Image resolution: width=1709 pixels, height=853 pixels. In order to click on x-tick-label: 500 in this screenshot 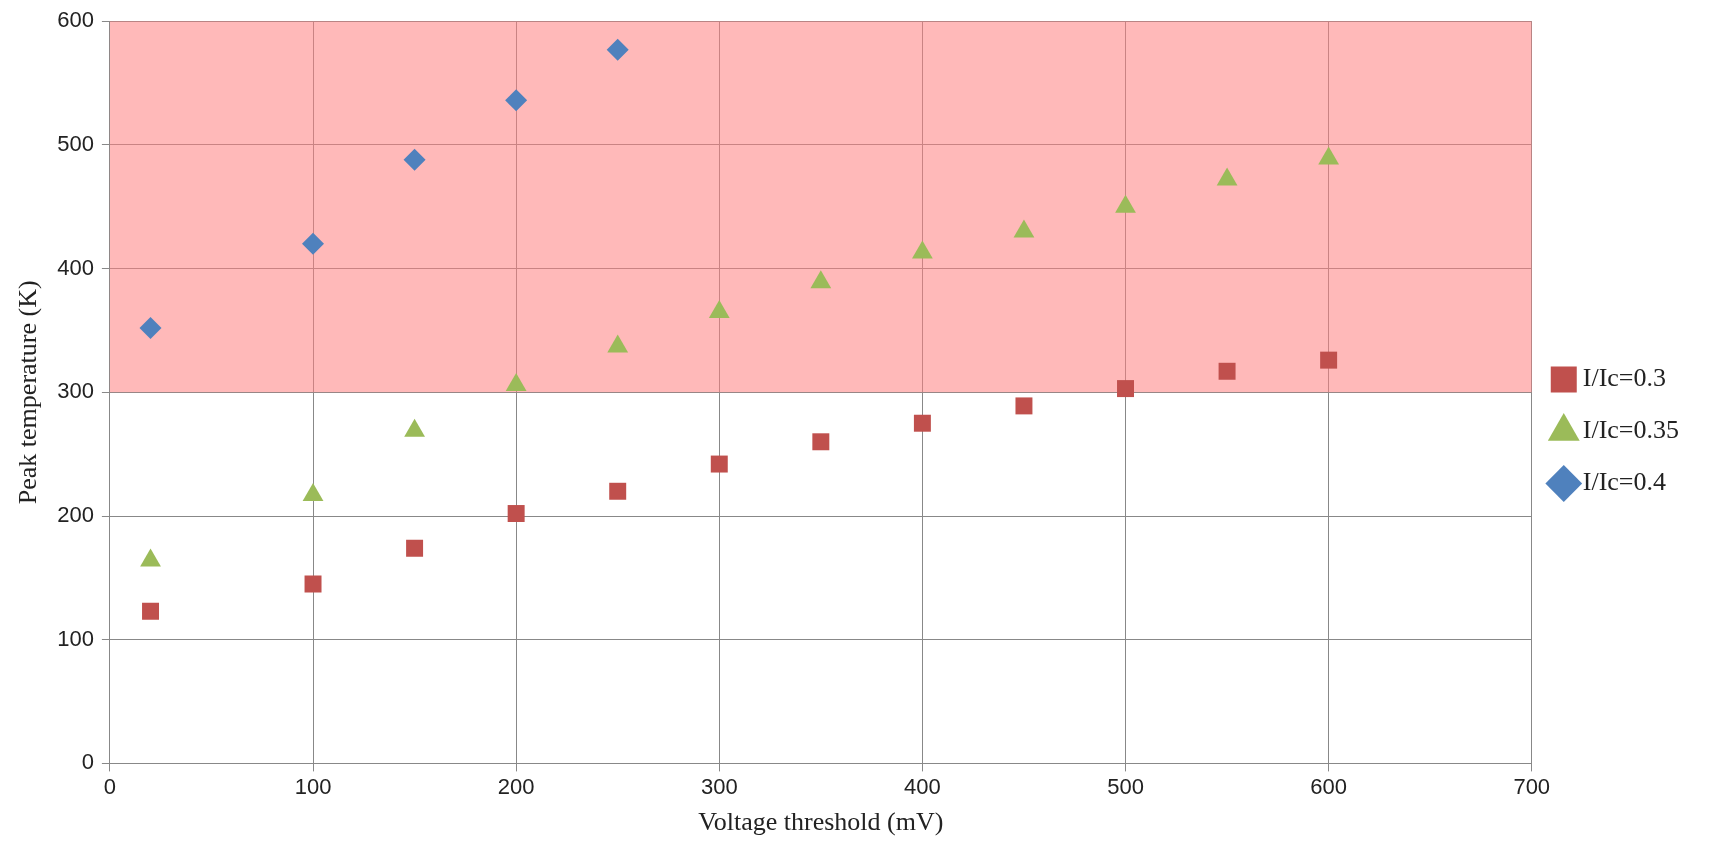, I will do `click(1125, 786)`.